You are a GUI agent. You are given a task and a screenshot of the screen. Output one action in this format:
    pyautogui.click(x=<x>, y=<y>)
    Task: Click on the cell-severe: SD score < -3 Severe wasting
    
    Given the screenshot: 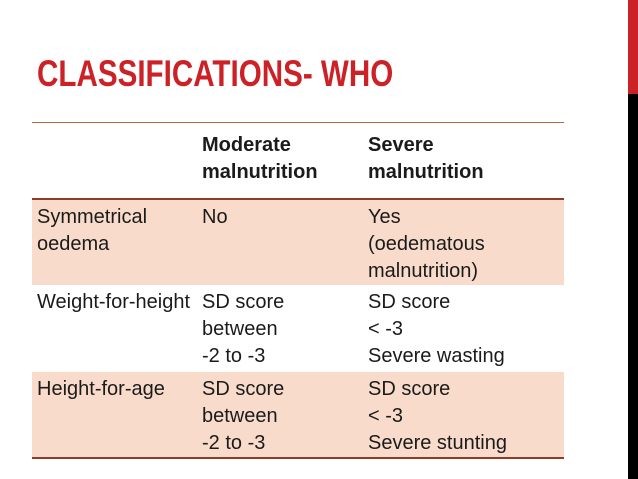 What is the action you would take?
    pyautogui.click(x=436, y=328)
    